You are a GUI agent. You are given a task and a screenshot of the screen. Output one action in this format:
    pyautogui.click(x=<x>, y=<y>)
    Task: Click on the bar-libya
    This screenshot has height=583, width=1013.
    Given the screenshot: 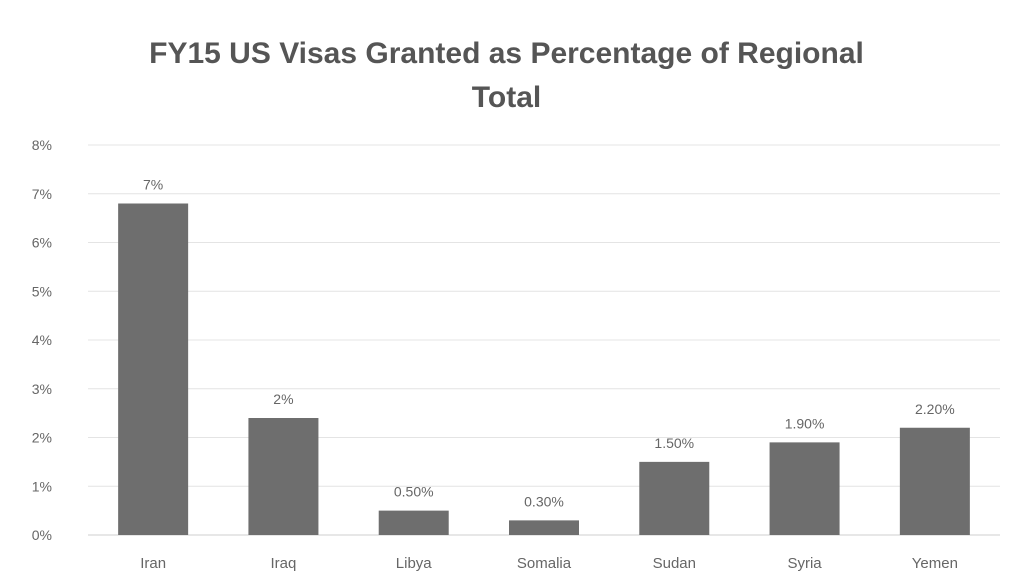 What is the action you would take?
    pyautogui.click(x=413, y=522)
    